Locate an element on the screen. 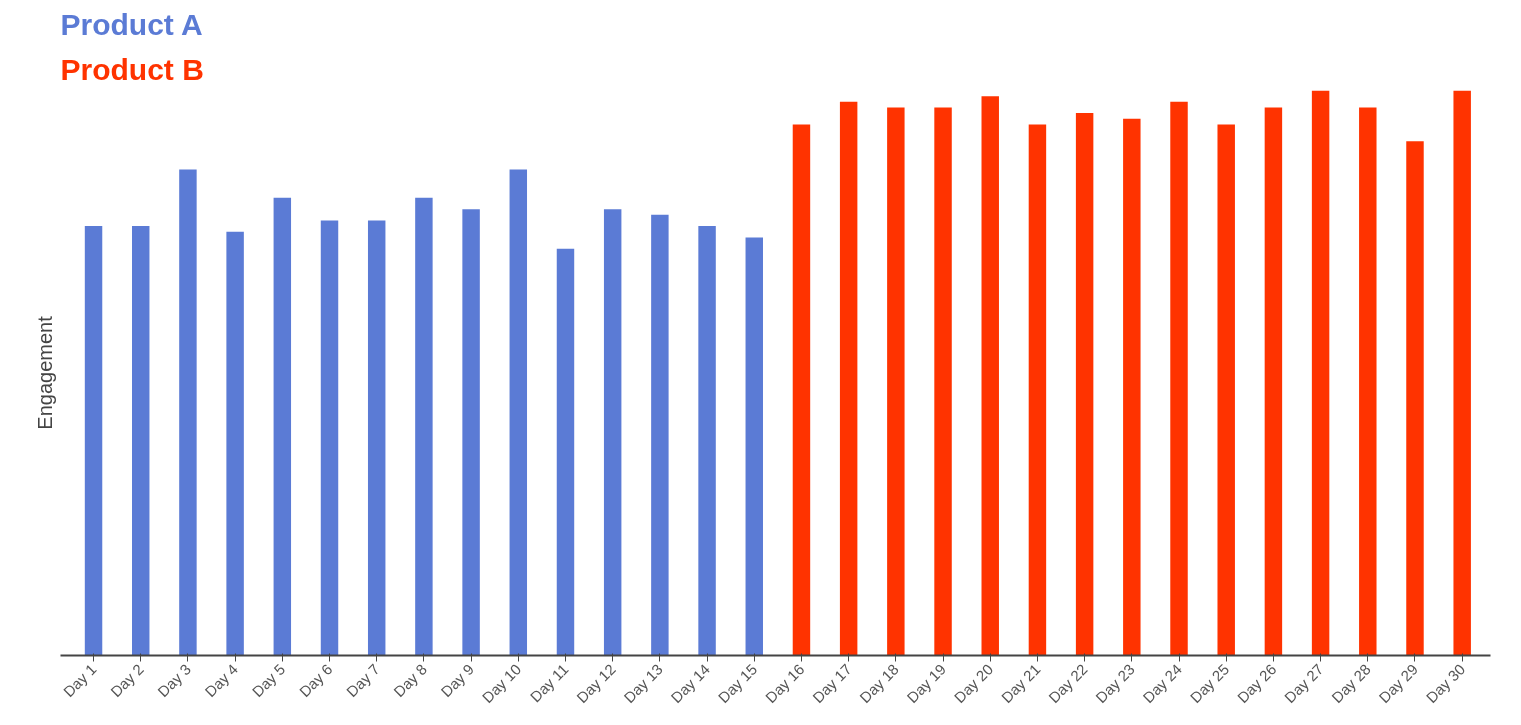 The height and width of the screenshot is (725, 1521). x-tick-label: Day 14 is located at coordinates (690, 683).